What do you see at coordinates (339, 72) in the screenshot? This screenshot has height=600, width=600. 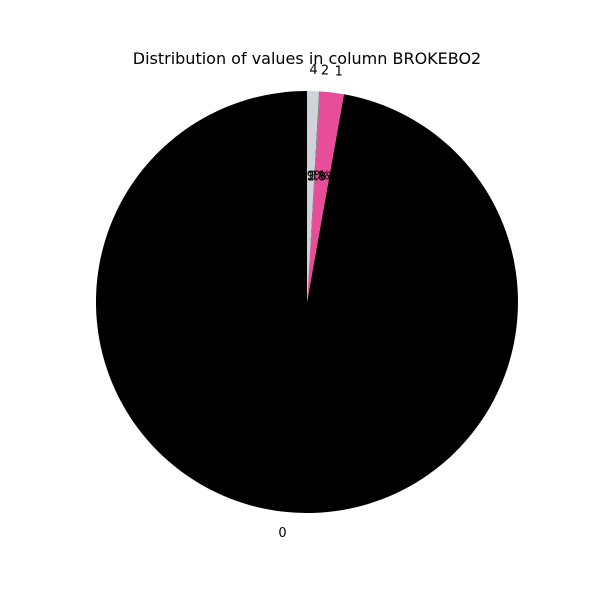 I see `slice-label-1: 1` at bounding box center [339, 72].